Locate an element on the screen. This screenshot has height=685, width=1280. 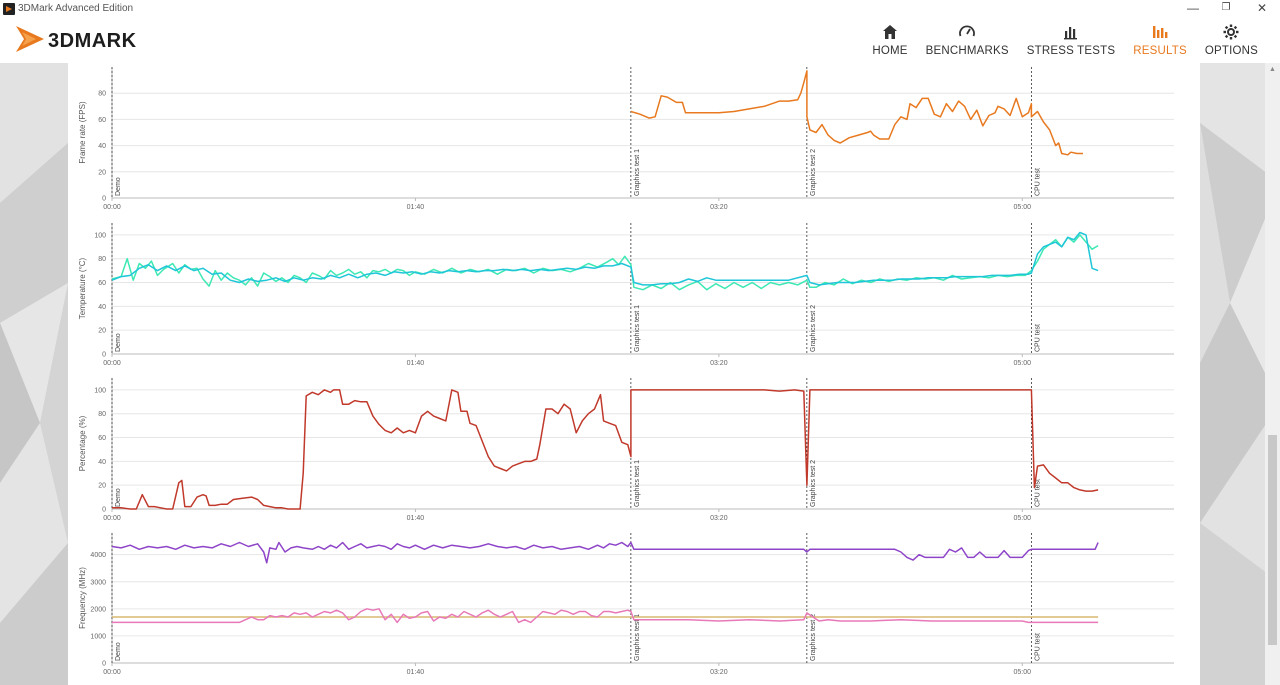
scrollbar: ▲ is located at coordinates (1272, 374).